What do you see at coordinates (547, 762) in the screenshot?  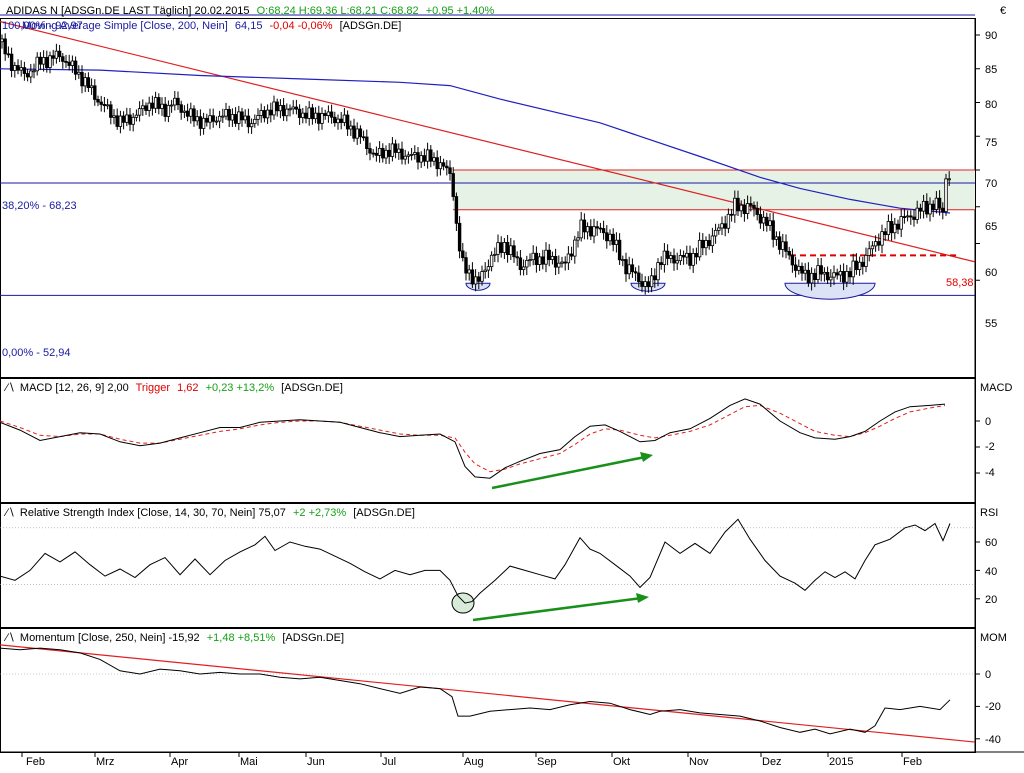 I see `month-label: Sep` at bounding box center [547, 762].